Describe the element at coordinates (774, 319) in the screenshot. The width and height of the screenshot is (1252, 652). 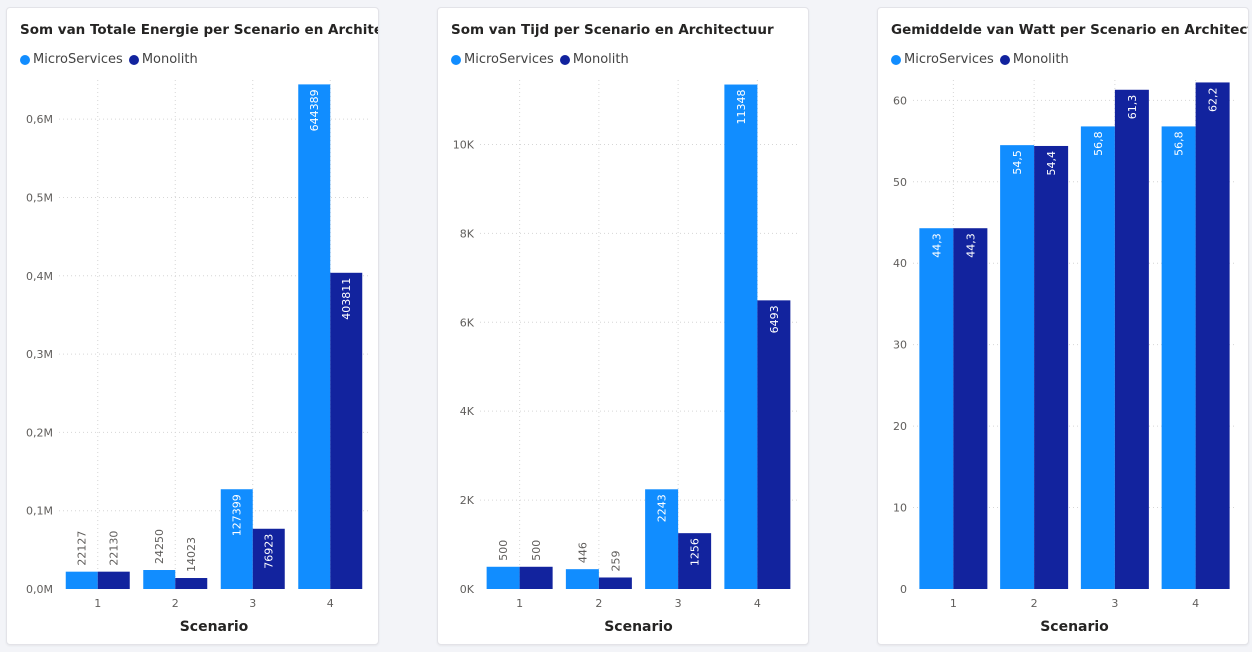
I see `data-label: 6493` at that location.